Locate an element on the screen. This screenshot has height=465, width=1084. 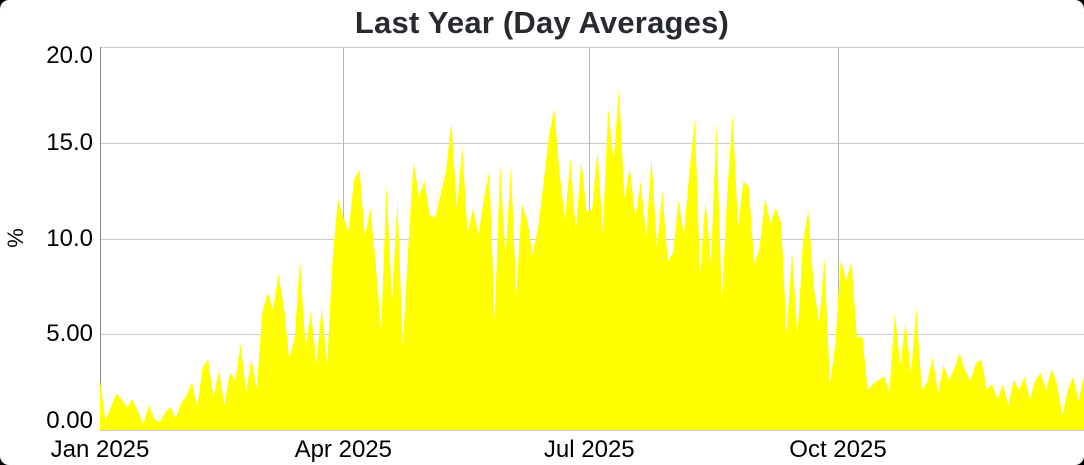
x-tick-label: Jan 2025 is located at coordinates (100, 449).